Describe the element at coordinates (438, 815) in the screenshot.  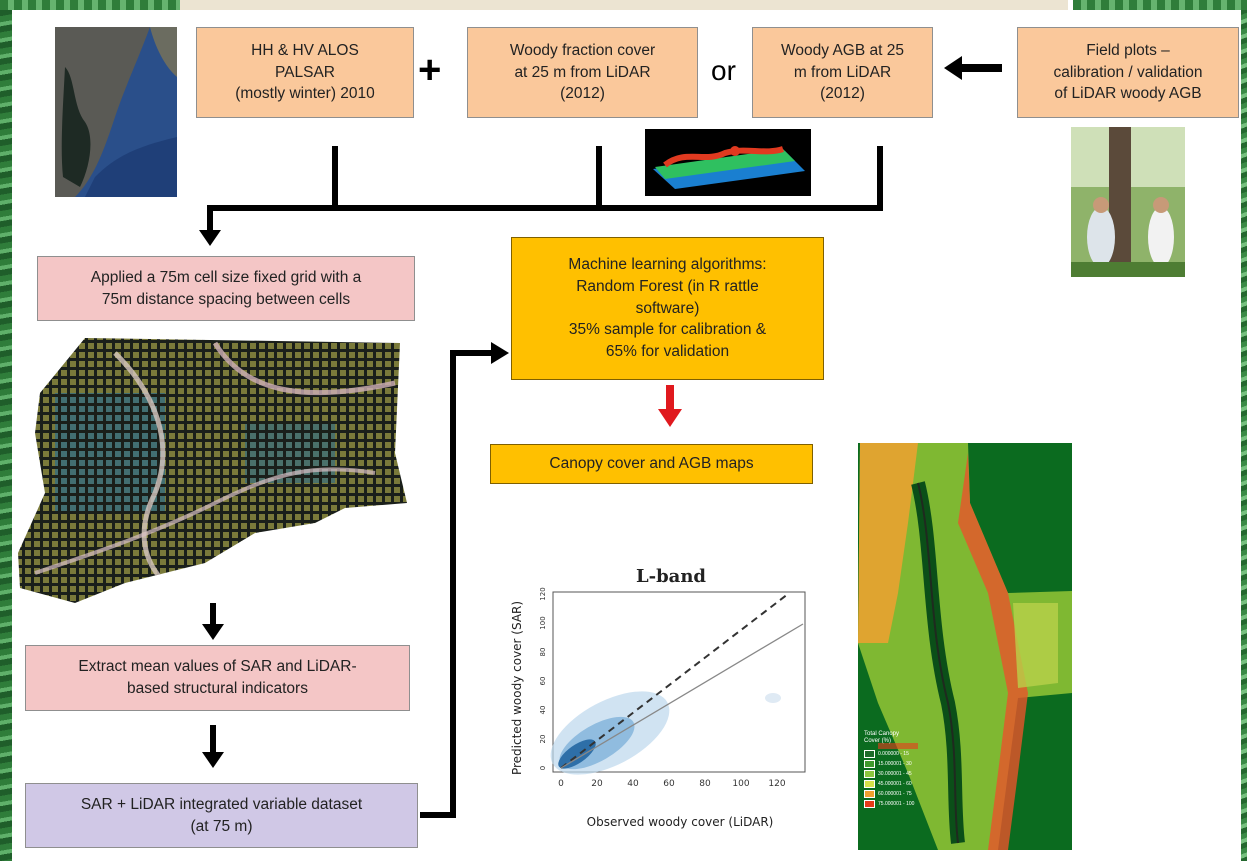
I see `dataset-connector-h` at that location.